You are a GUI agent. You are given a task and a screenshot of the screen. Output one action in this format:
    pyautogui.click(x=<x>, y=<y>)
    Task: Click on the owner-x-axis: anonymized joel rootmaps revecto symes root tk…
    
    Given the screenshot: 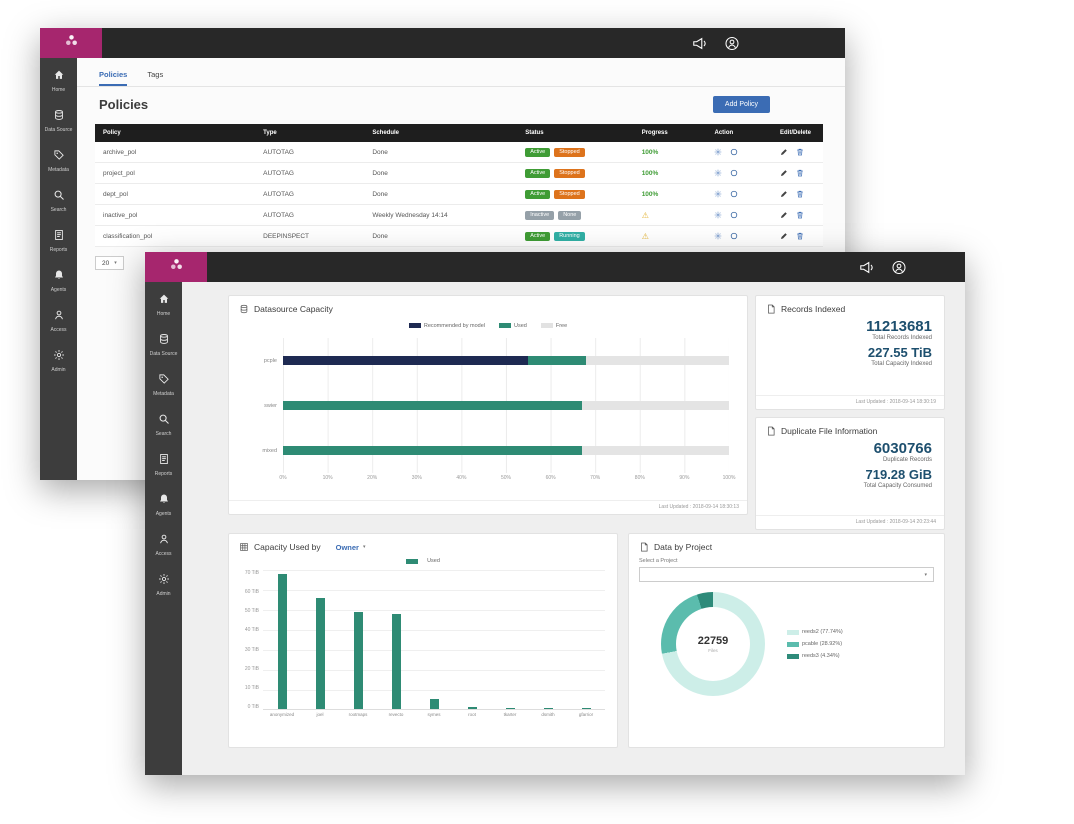 What is the action you would take?
    pyautogui.click(x=423, y=713)
    